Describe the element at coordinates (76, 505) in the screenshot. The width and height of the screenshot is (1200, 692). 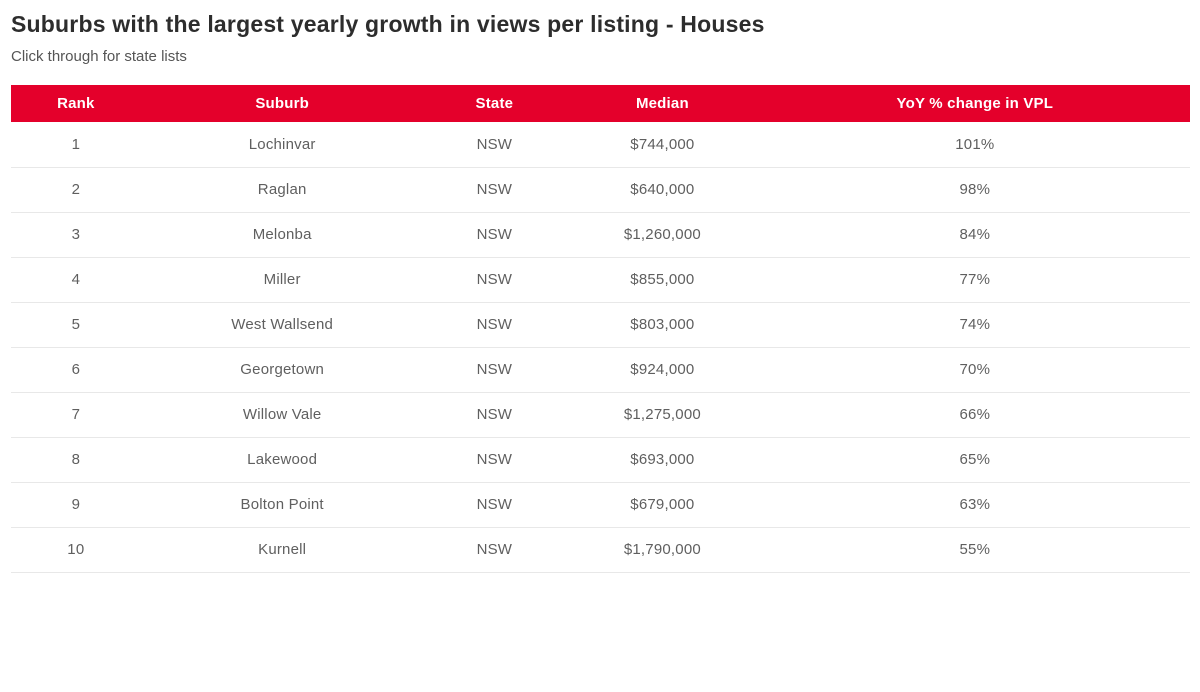
I see `cell-rank: 9` at that location.